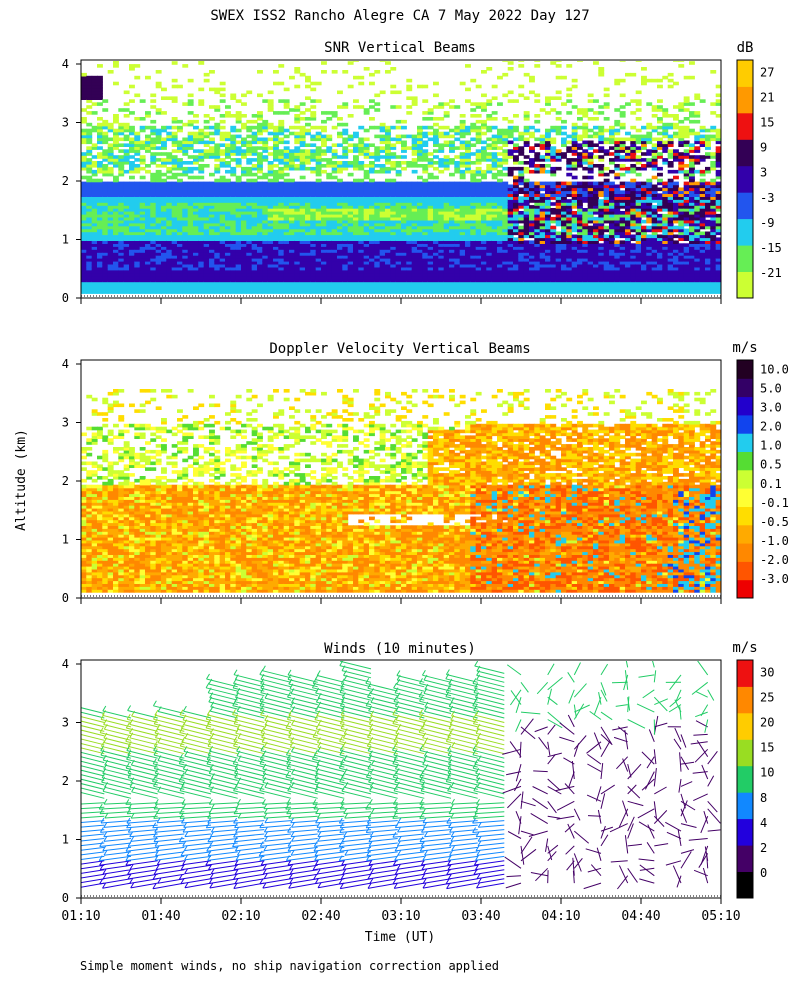 The height and width of the screenshot is (1004, 800). What do you see at coordinates (767, 698) in the screenshot?
I see `colorbar-label: 25` at bounding box center [767, 698].